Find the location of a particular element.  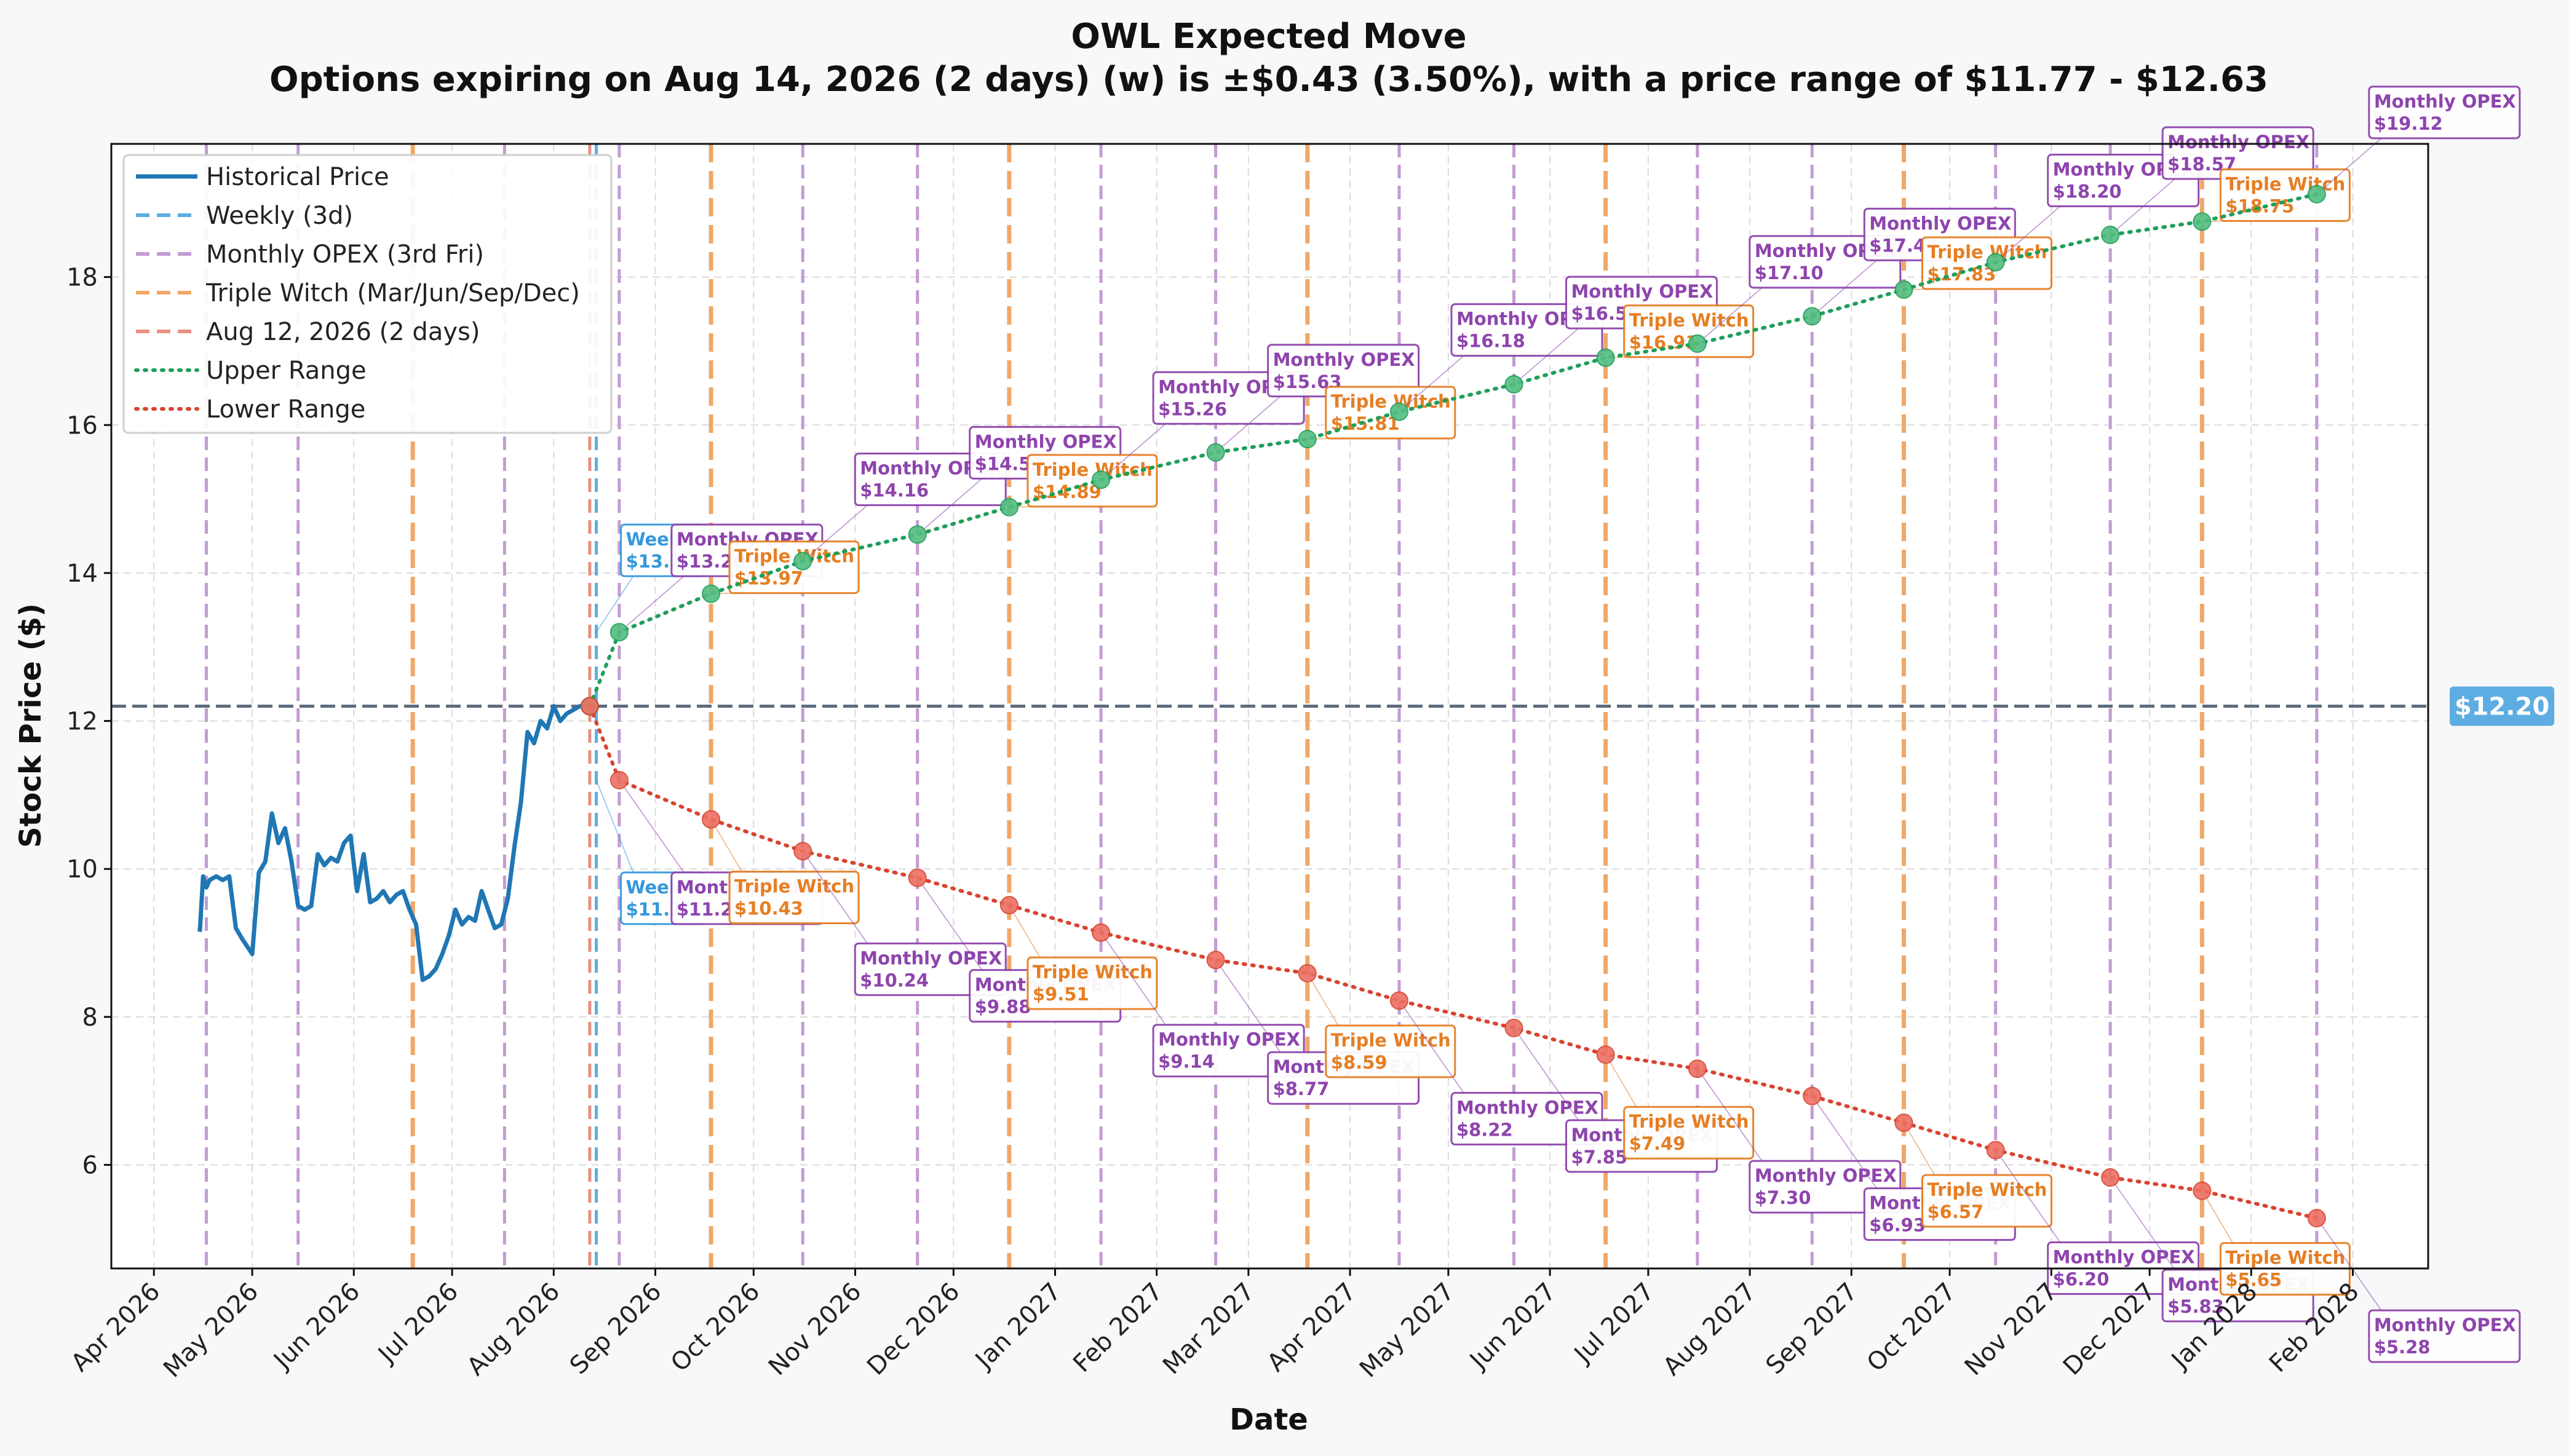

annotation-price: $16.18 is located at coordinates (1491, 341).